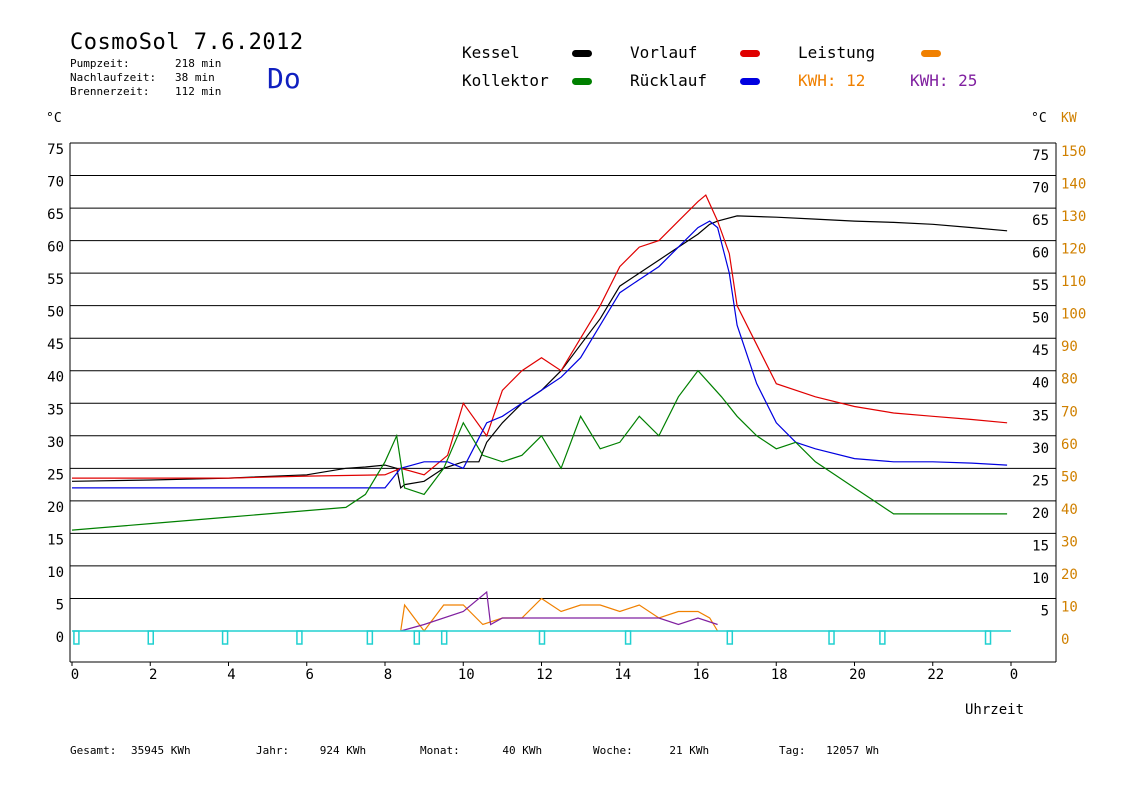  I want to click on y-right-tick-label: 40, so click(1040, 384).